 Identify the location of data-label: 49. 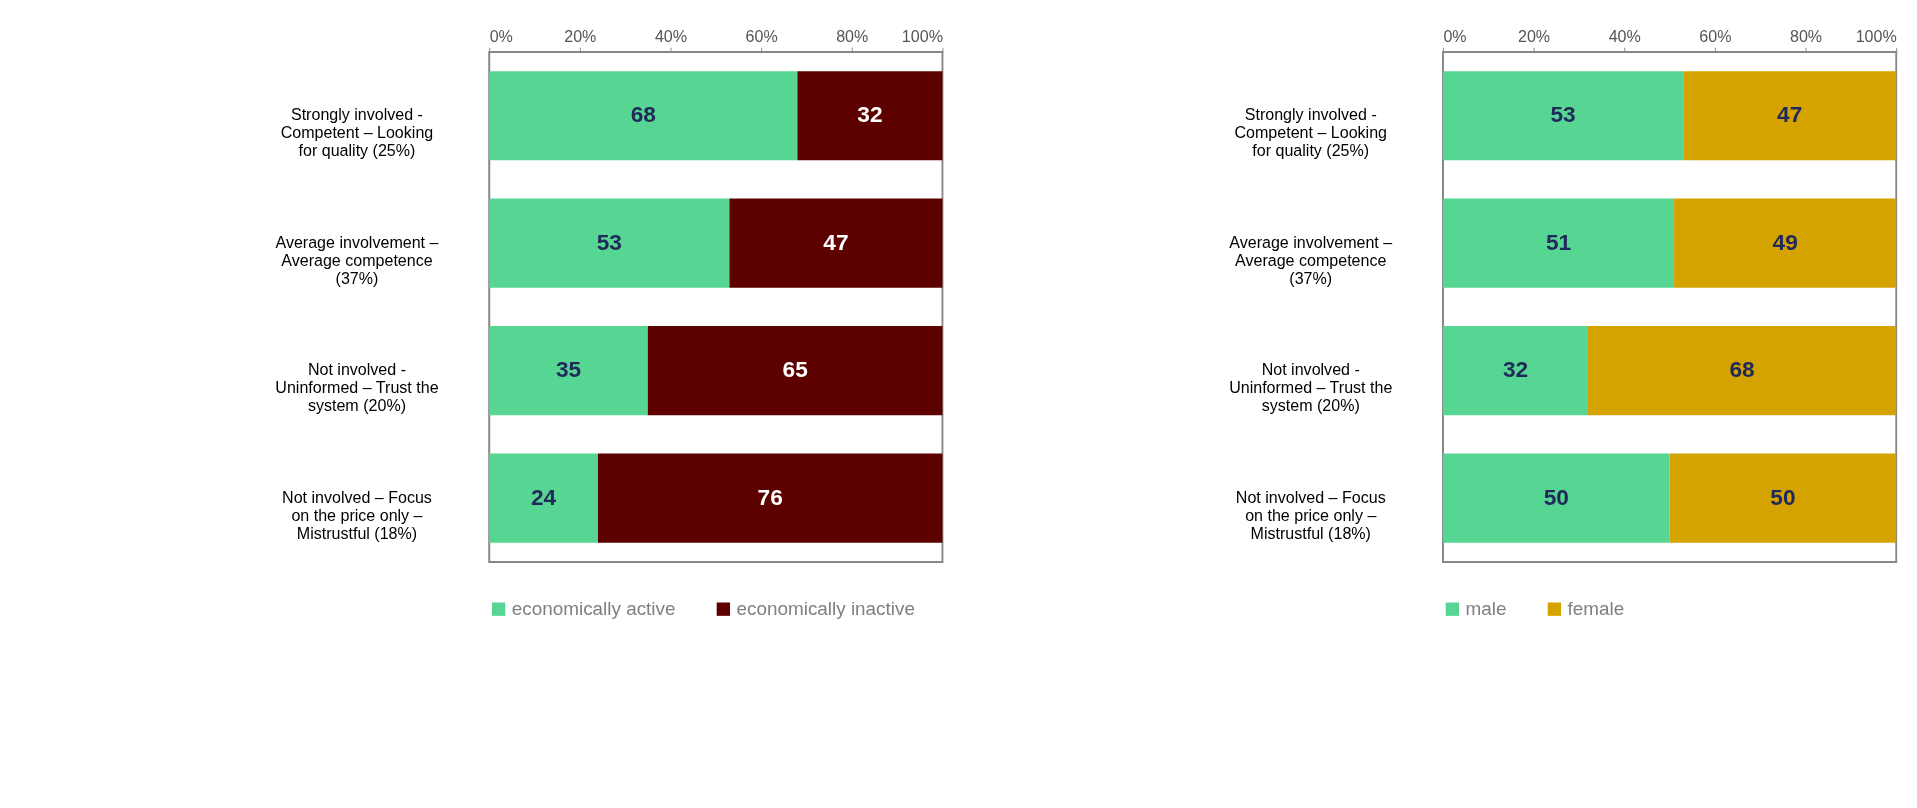
(1785, 241).